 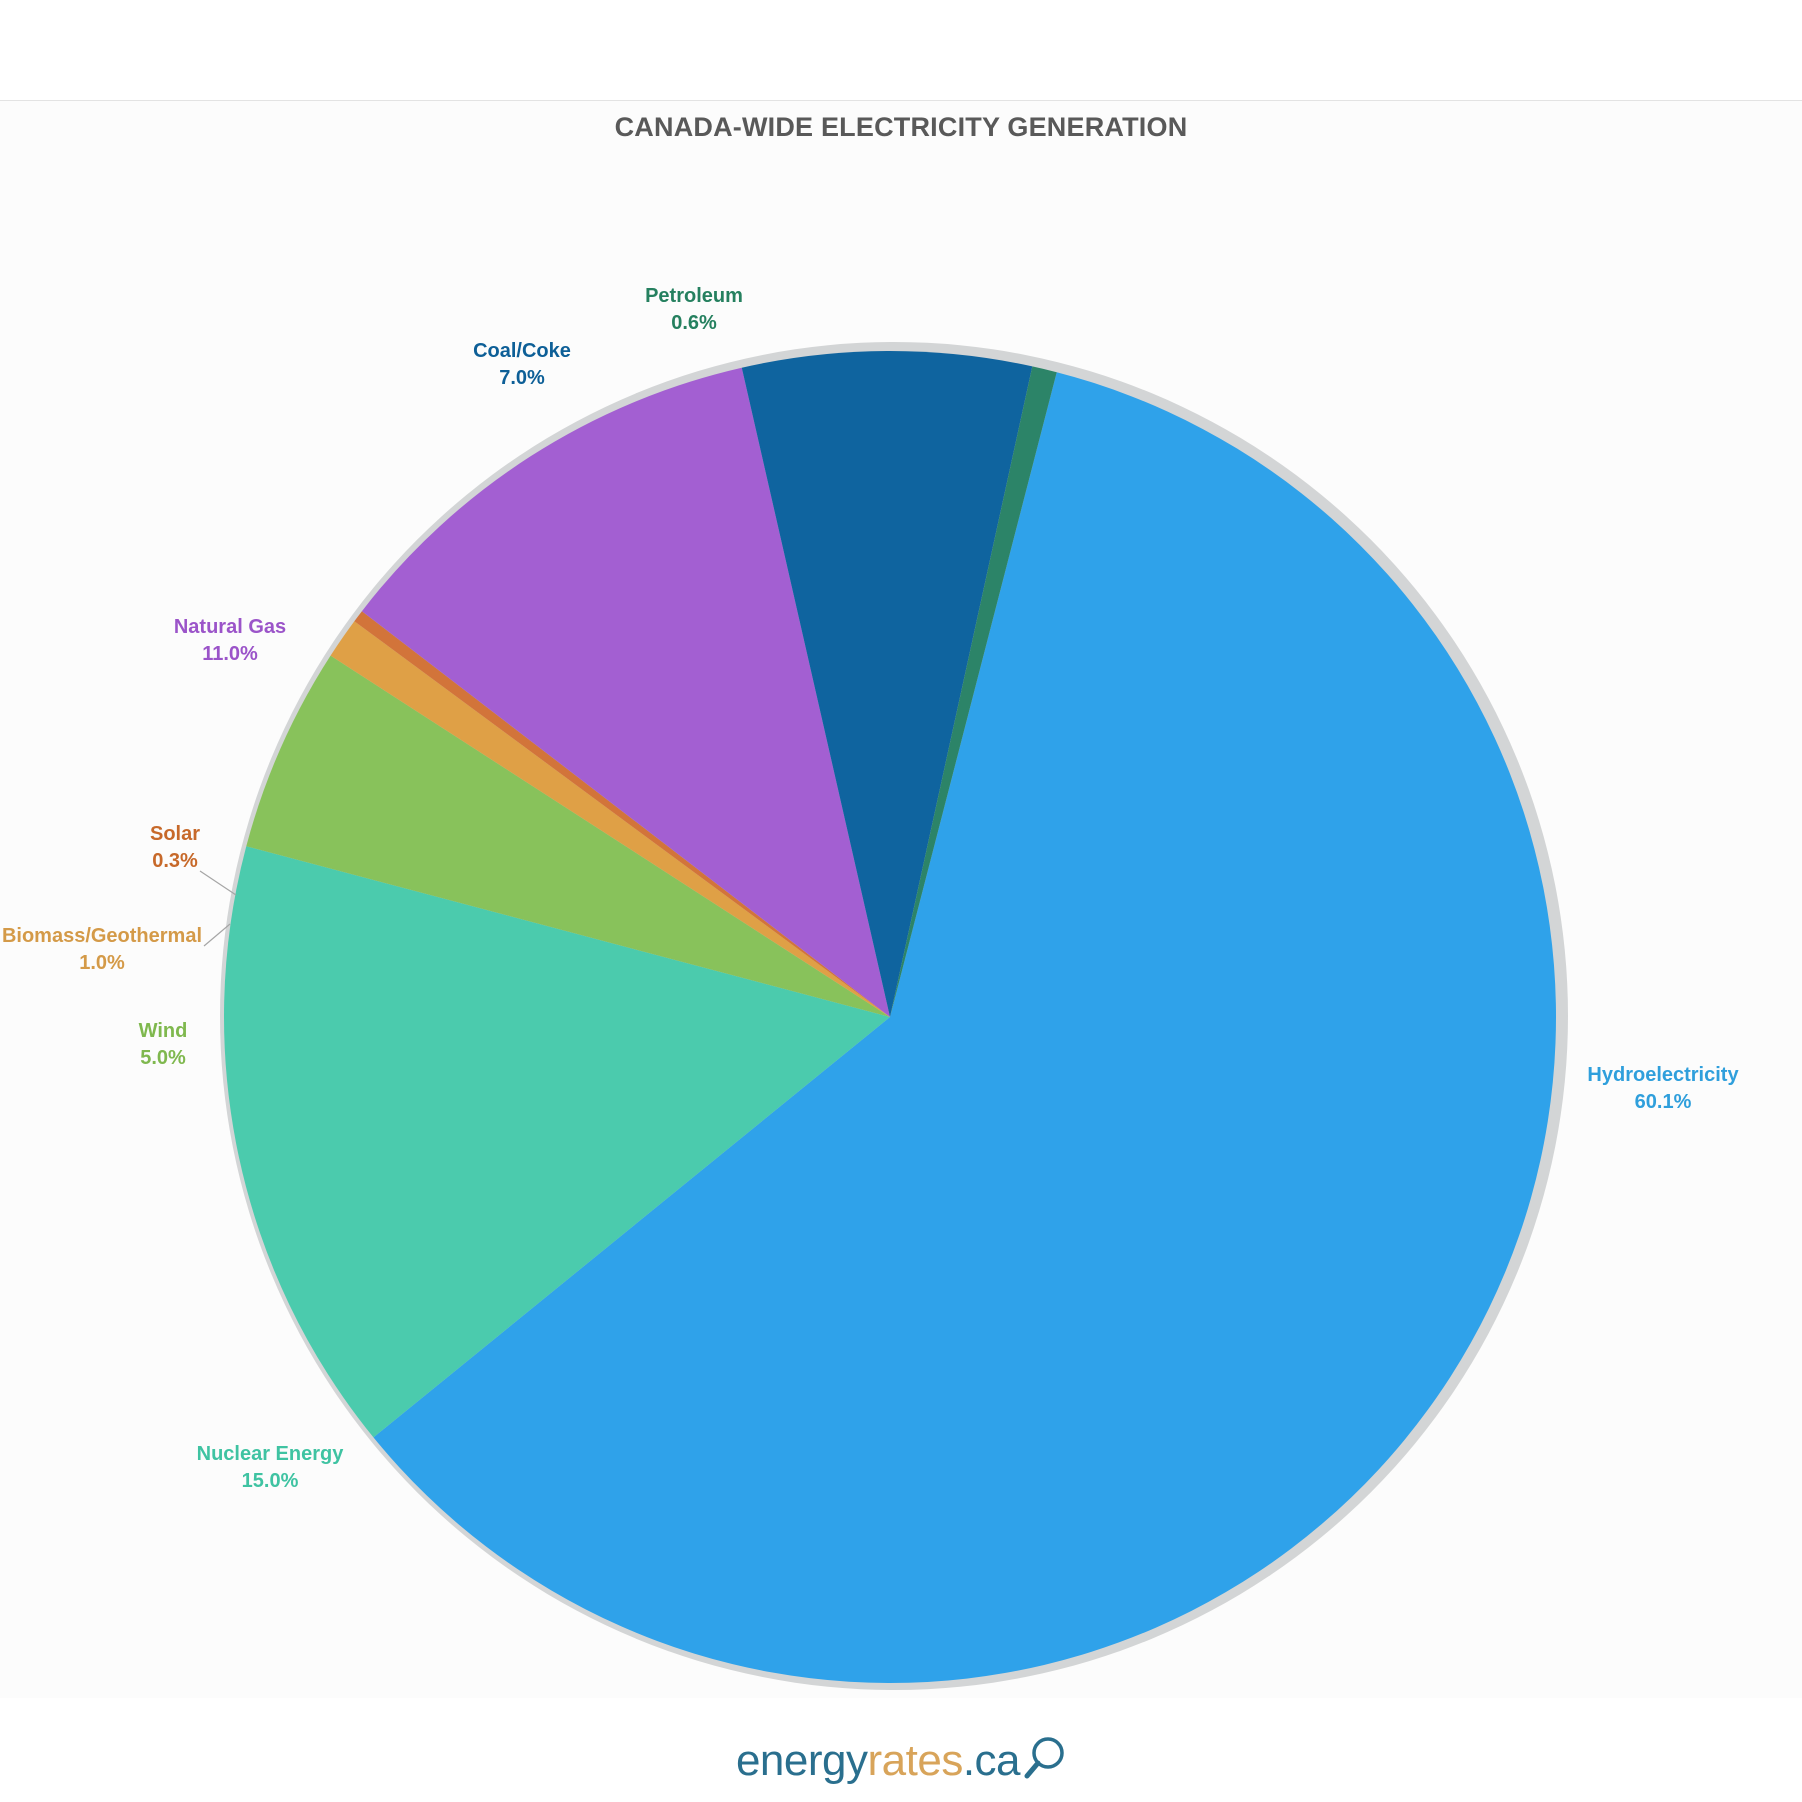 I want to click on slice-label-petroleum: Petroleum, so click(x=694, y=296).